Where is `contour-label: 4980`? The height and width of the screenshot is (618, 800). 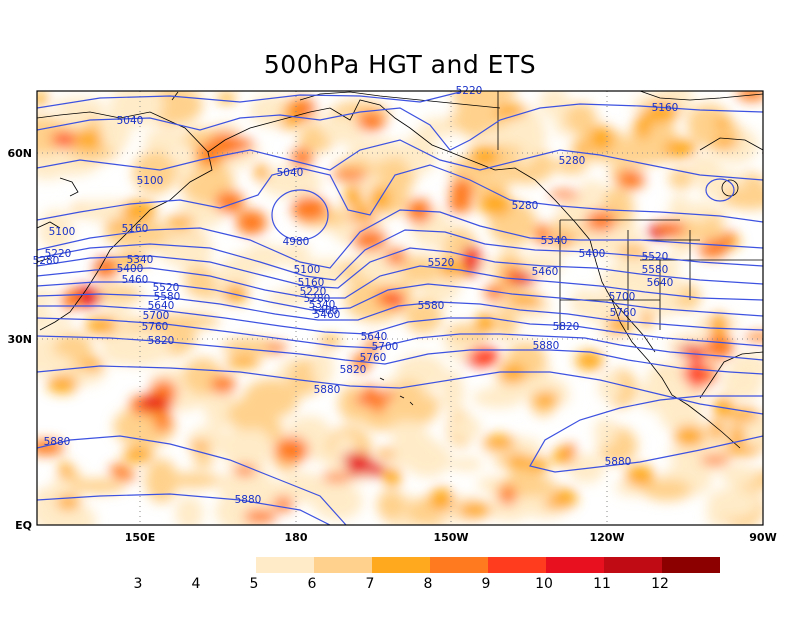 contour-label: 4980 is located at coordinates (296, 242).